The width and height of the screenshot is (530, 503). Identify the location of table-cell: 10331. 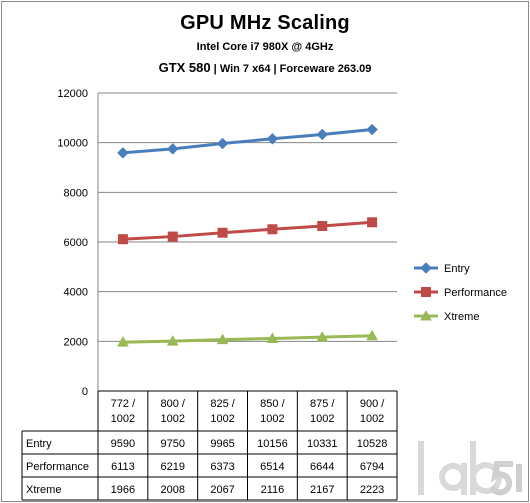
(322, 444).